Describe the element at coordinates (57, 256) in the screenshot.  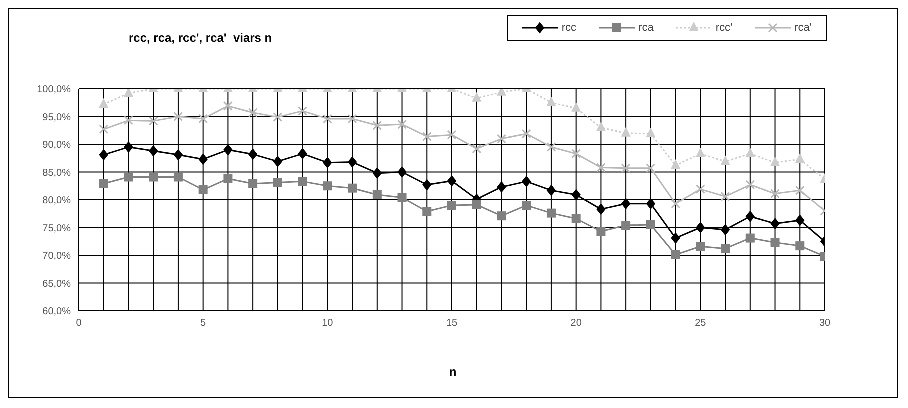
I see `y-tick-label: 70,0%` at that location.